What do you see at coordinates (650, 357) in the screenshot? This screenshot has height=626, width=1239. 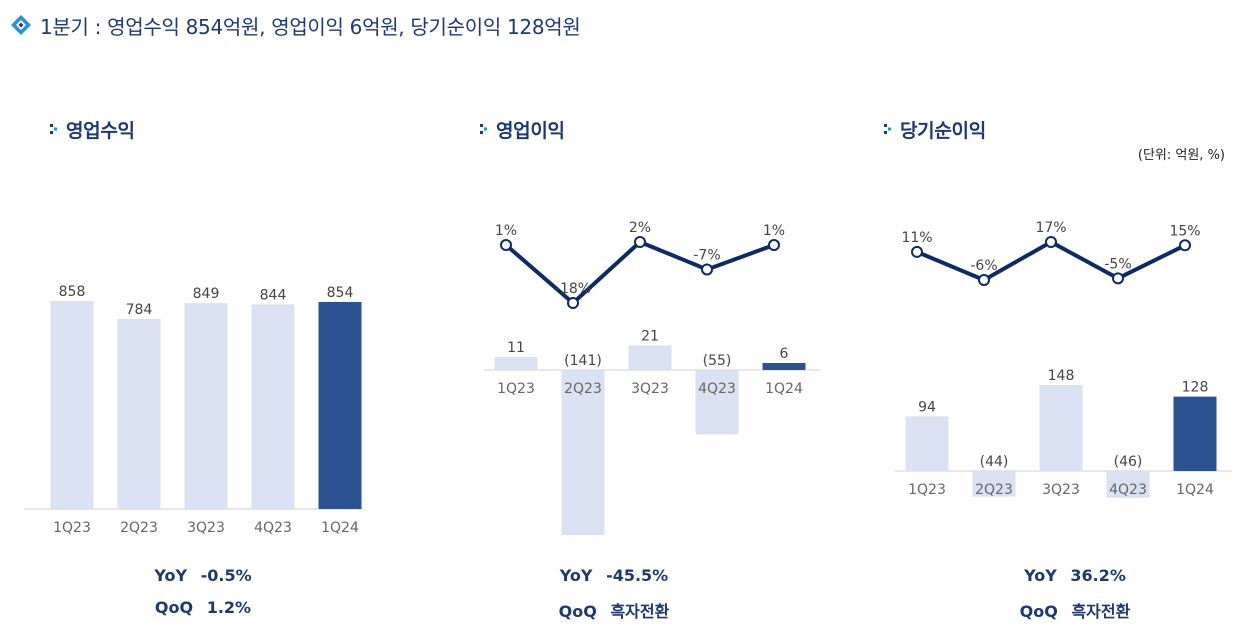 I see `operating-profit-bar-3Q23` at bounding box center [650, 357].